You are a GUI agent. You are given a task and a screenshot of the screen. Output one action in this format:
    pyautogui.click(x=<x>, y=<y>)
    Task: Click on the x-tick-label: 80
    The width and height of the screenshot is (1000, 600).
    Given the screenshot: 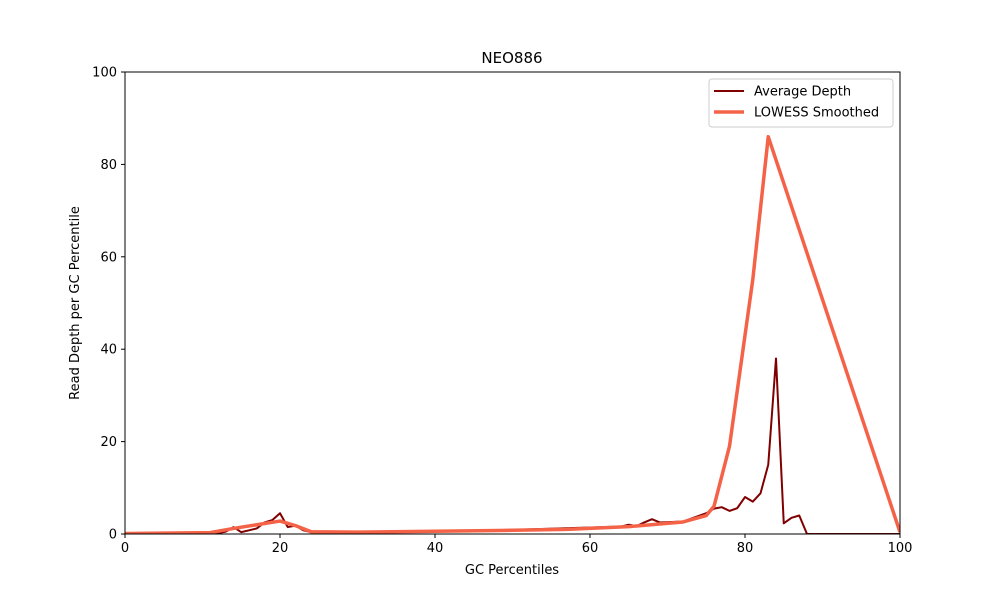 What is the action you would take?
    pyautogui.click(x=745, y=548)
    